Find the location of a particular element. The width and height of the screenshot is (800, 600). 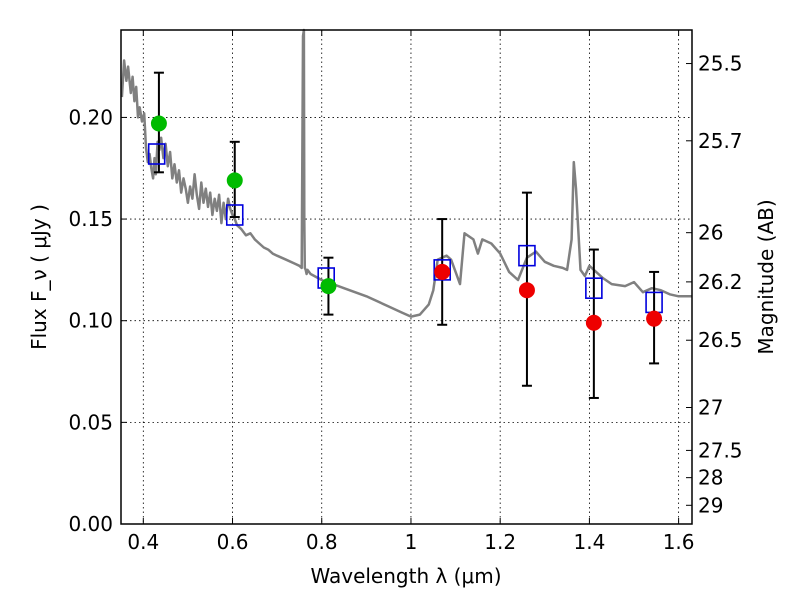

right-tick-label: 27.5 is located at coordinates (720, 450).